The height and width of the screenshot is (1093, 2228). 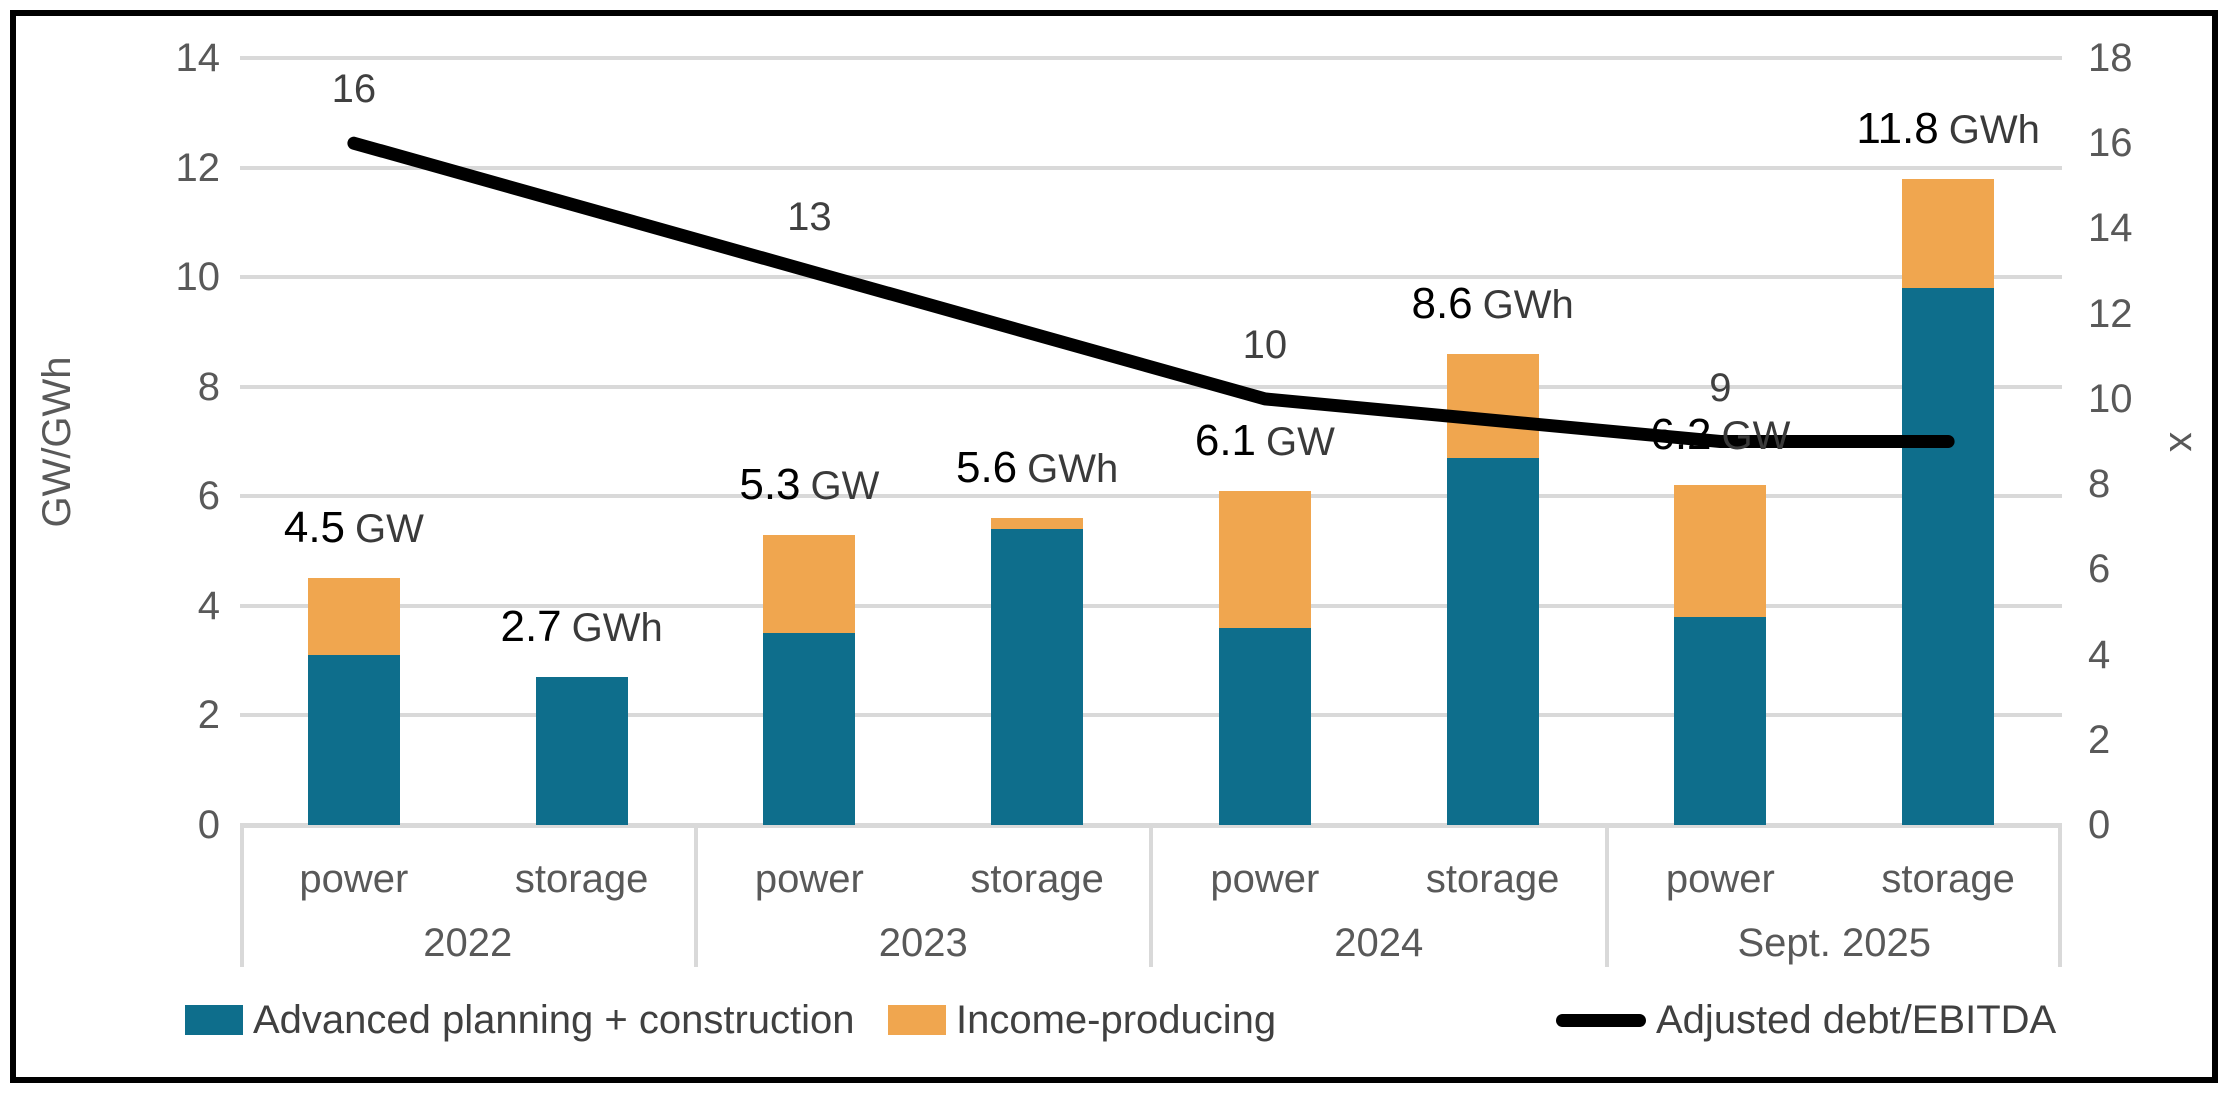 I want to click on bar-value-label: 6.2 GW, so click(x=1720, y=435).